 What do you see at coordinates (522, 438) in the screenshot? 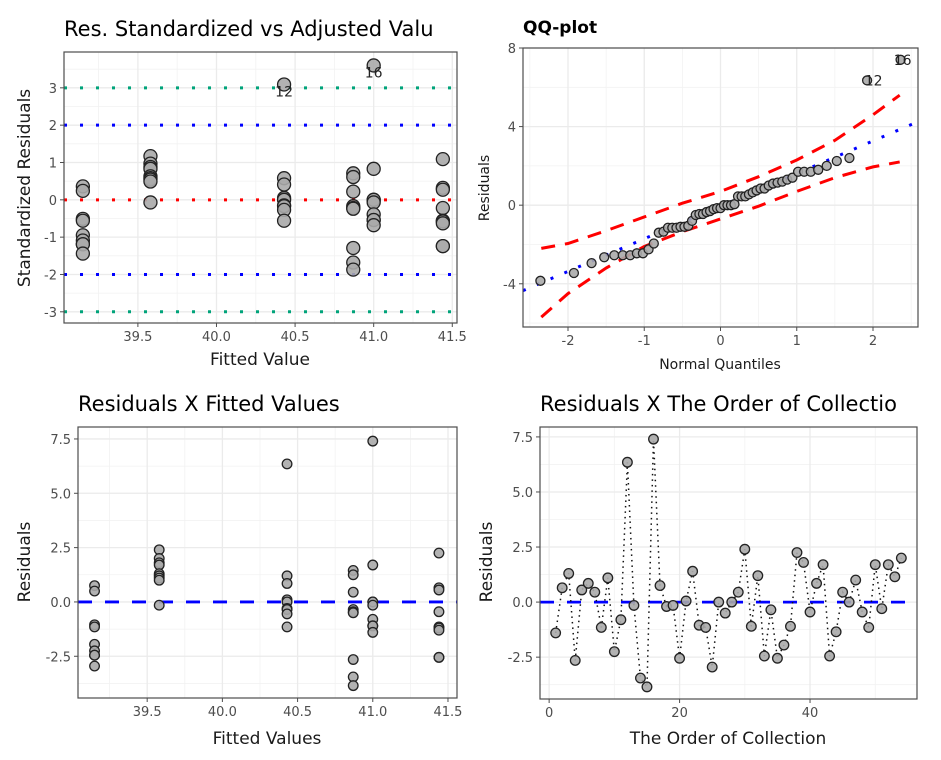
I see `y-tick-label: 7.5` at bounding box center [522, 438].